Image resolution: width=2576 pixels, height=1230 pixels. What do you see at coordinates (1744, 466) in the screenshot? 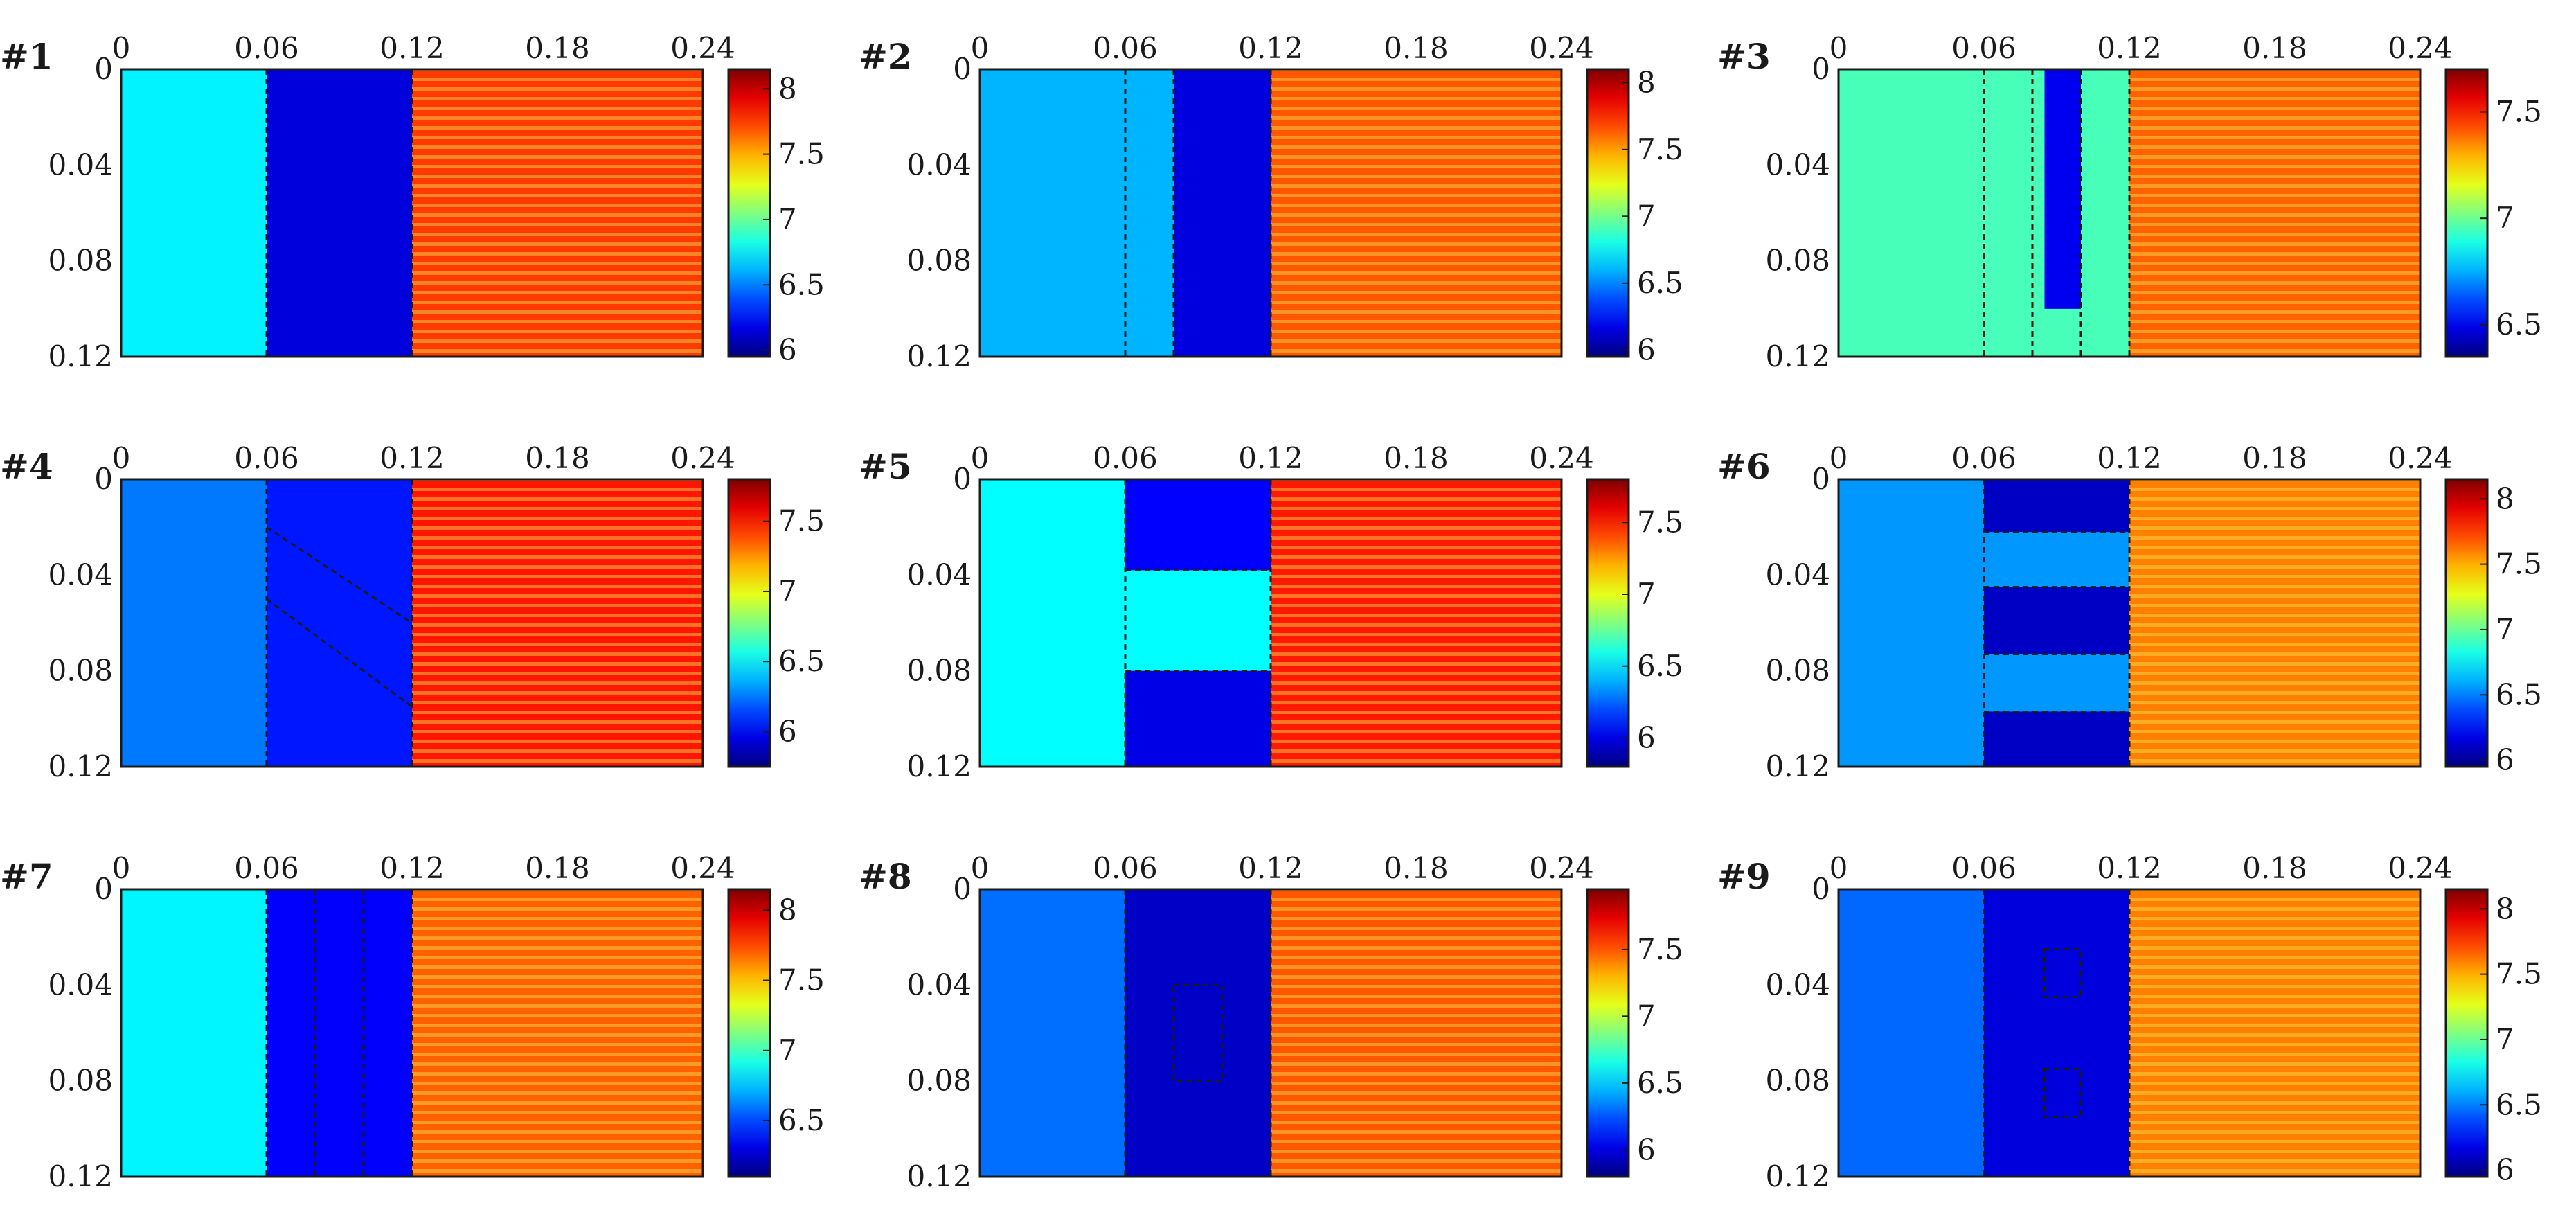
I see `panel-label: #6` at bounding box center [1744, 466].